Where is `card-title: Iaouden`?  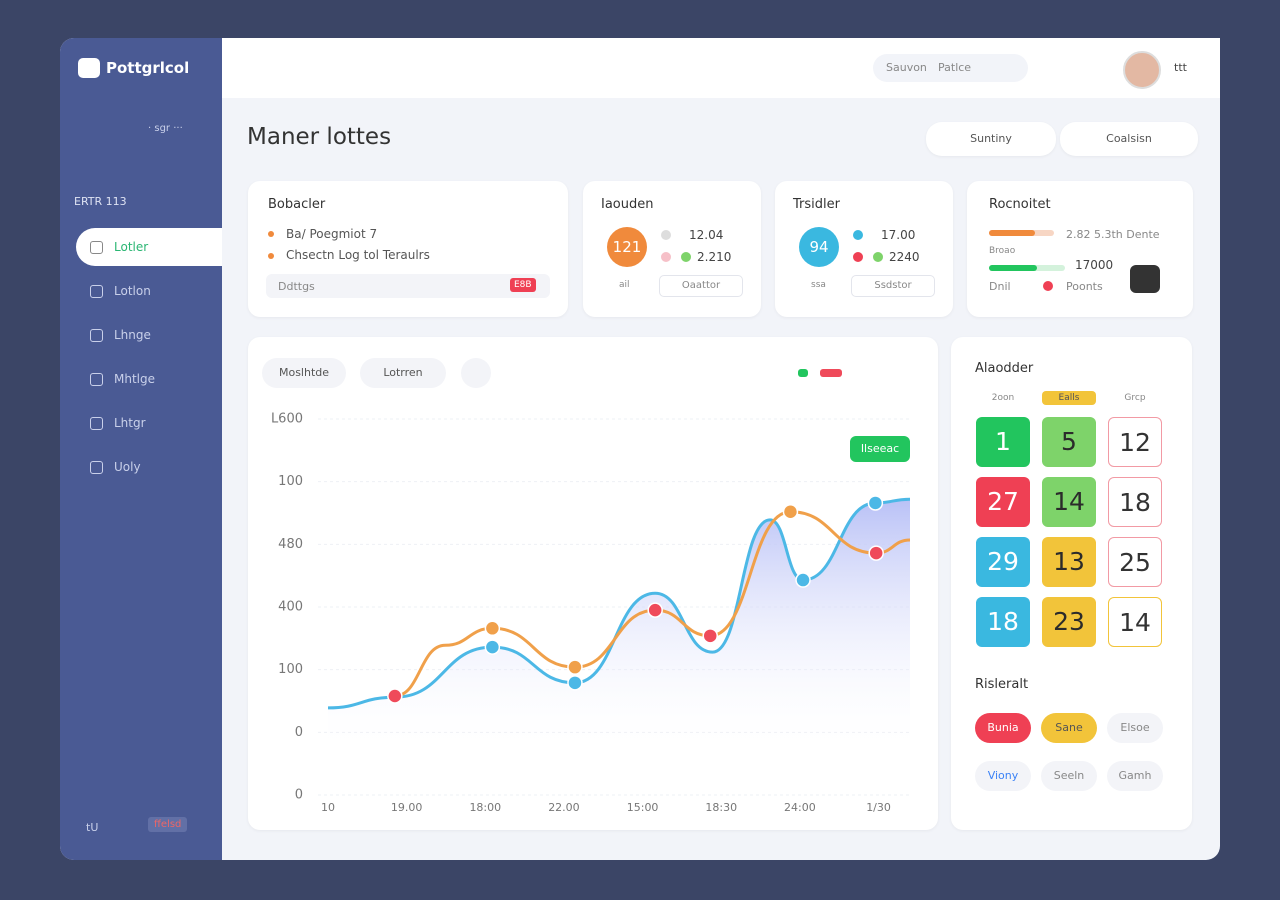 card-title: Iaouden is located at coordinates (627, 204).